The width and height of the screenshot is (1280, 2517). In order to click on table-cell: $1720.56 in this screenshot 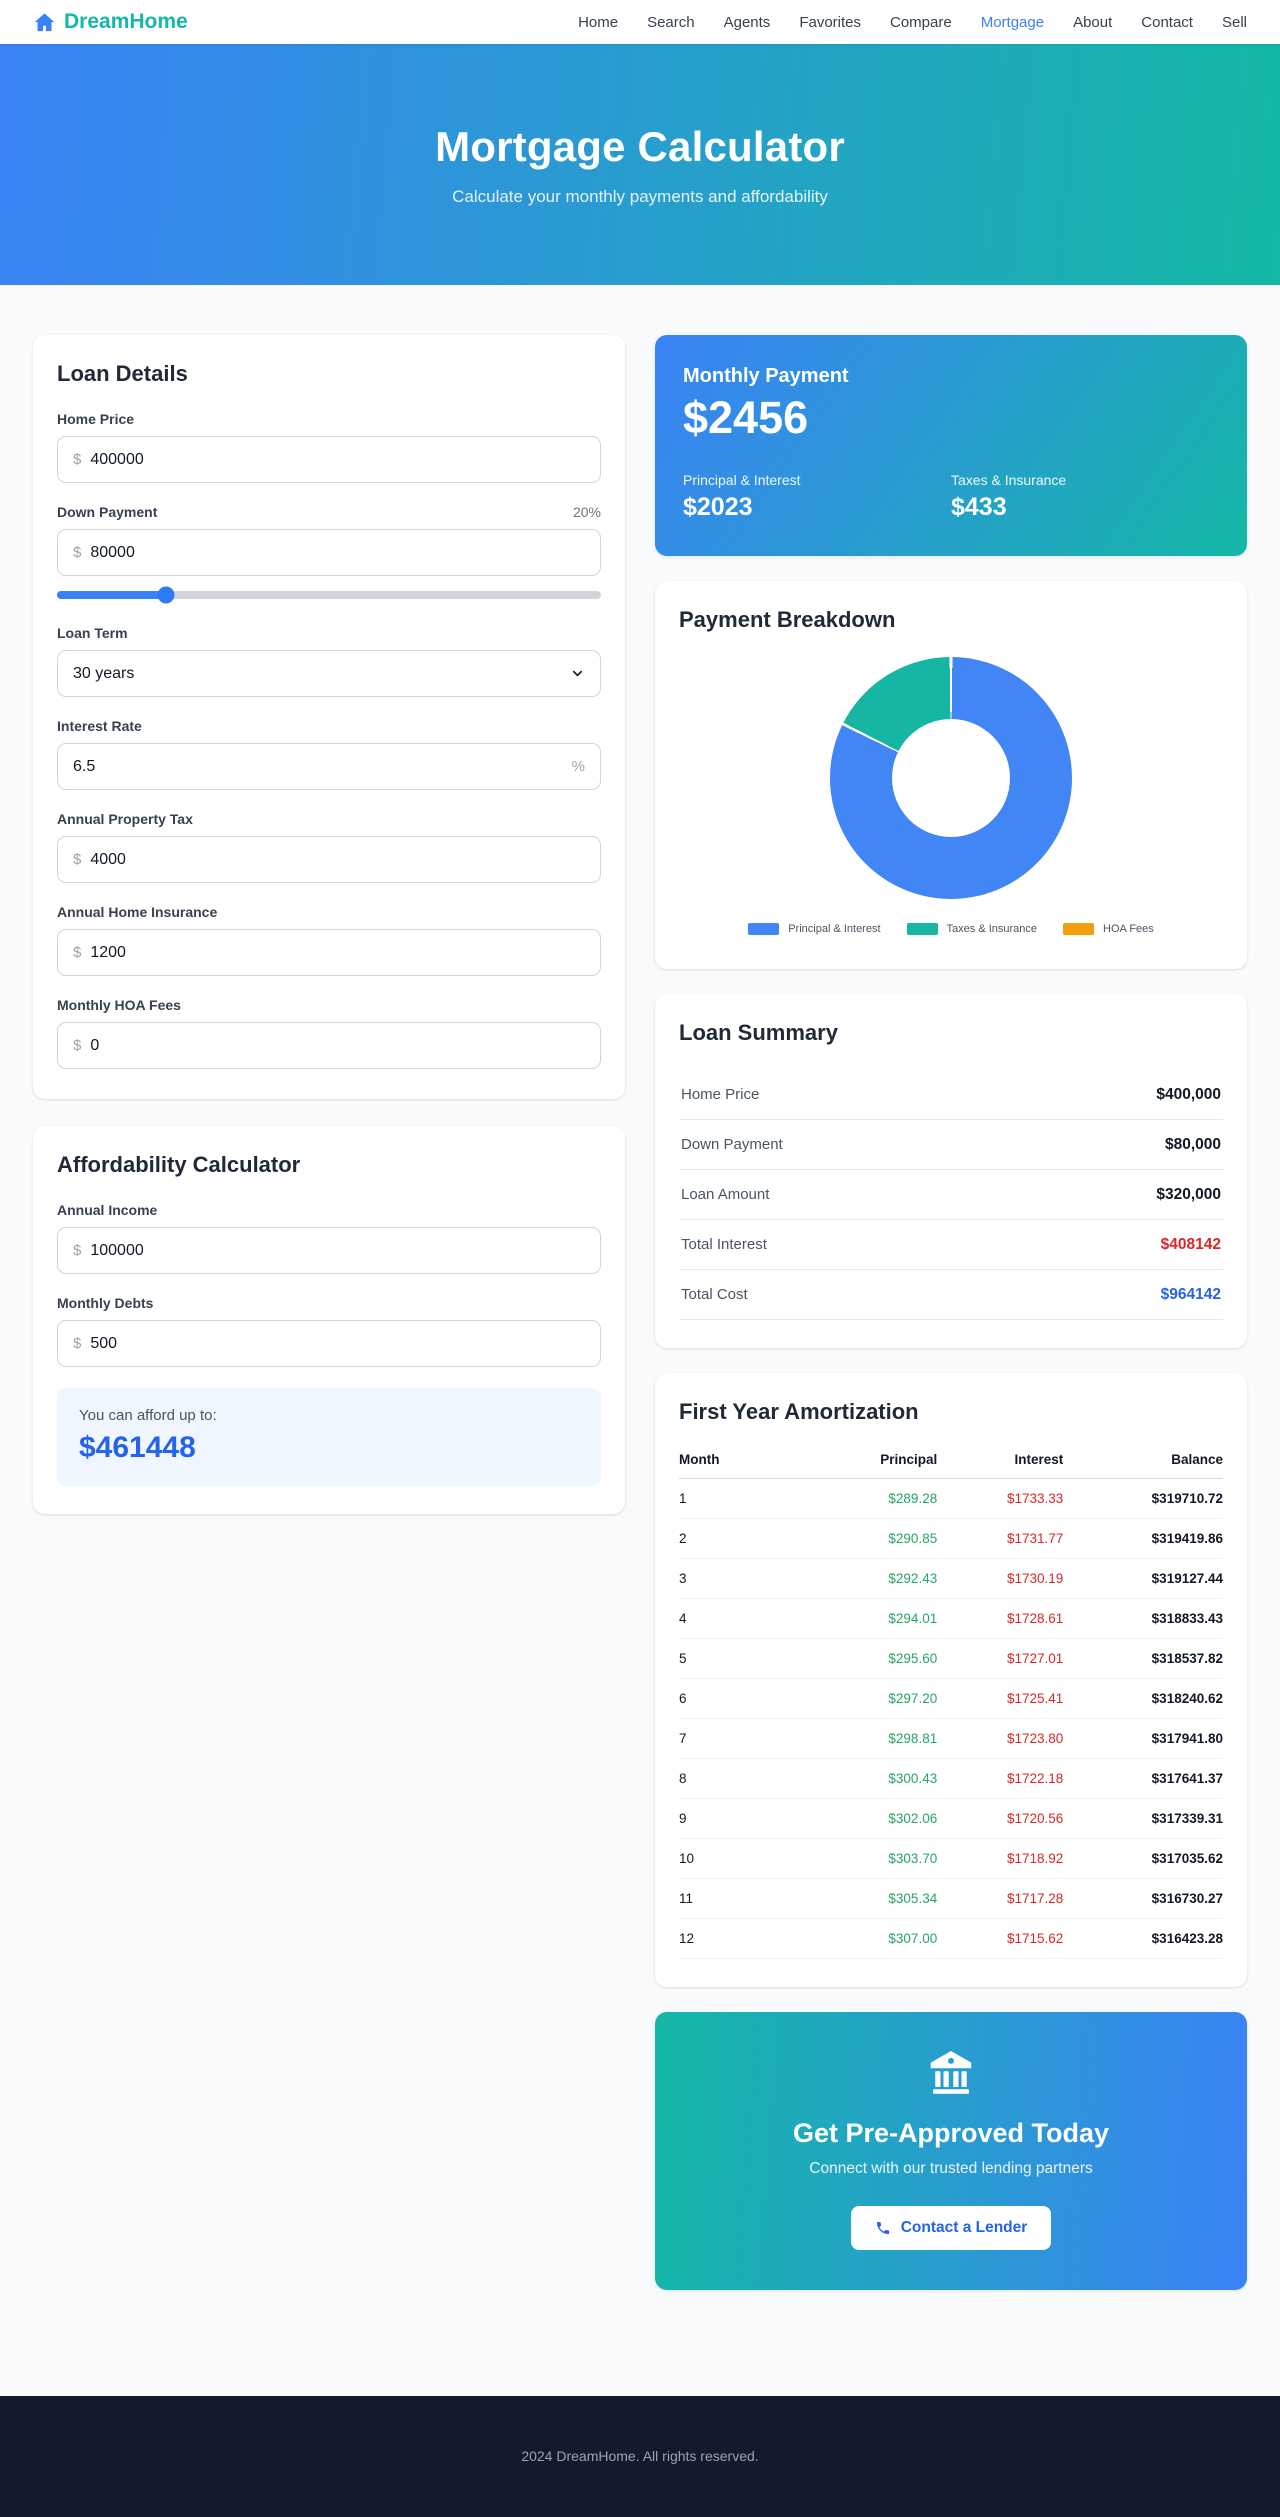, I will do `click(1000, 1818)`.